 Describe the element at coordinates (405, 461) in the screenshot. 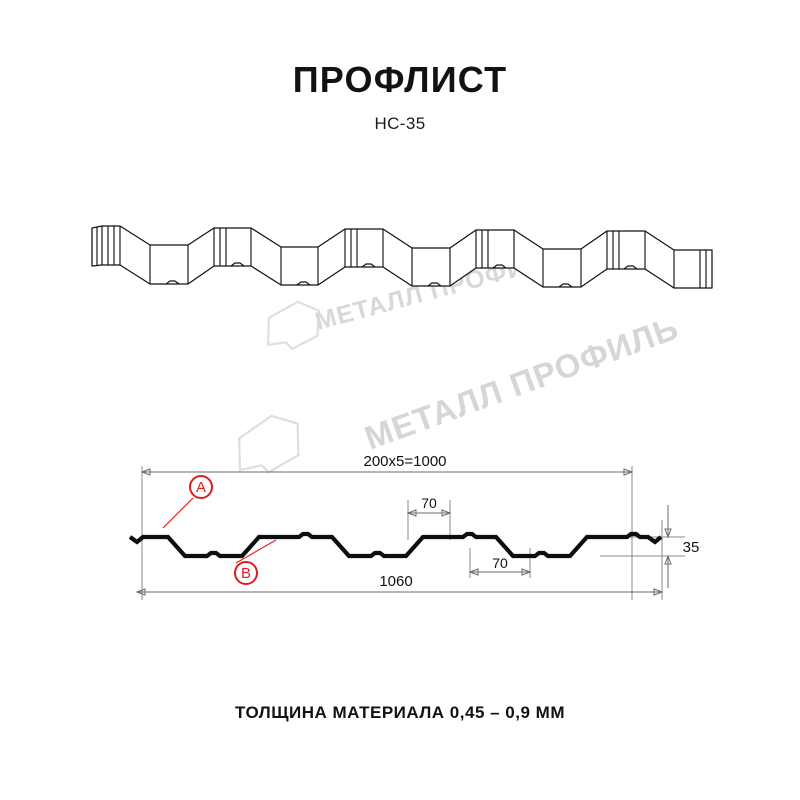

I see `dimension-pitch-total-label: 200x5=1000` at that location.